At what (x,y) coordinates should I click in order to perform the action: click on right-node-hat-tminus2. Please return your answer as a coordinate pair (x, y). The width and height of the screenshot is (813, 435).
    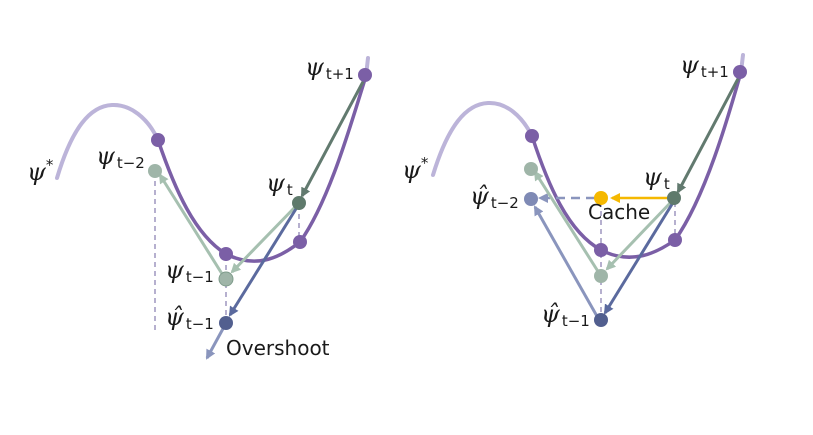
    Looking at the image, I should click on (531, 199).